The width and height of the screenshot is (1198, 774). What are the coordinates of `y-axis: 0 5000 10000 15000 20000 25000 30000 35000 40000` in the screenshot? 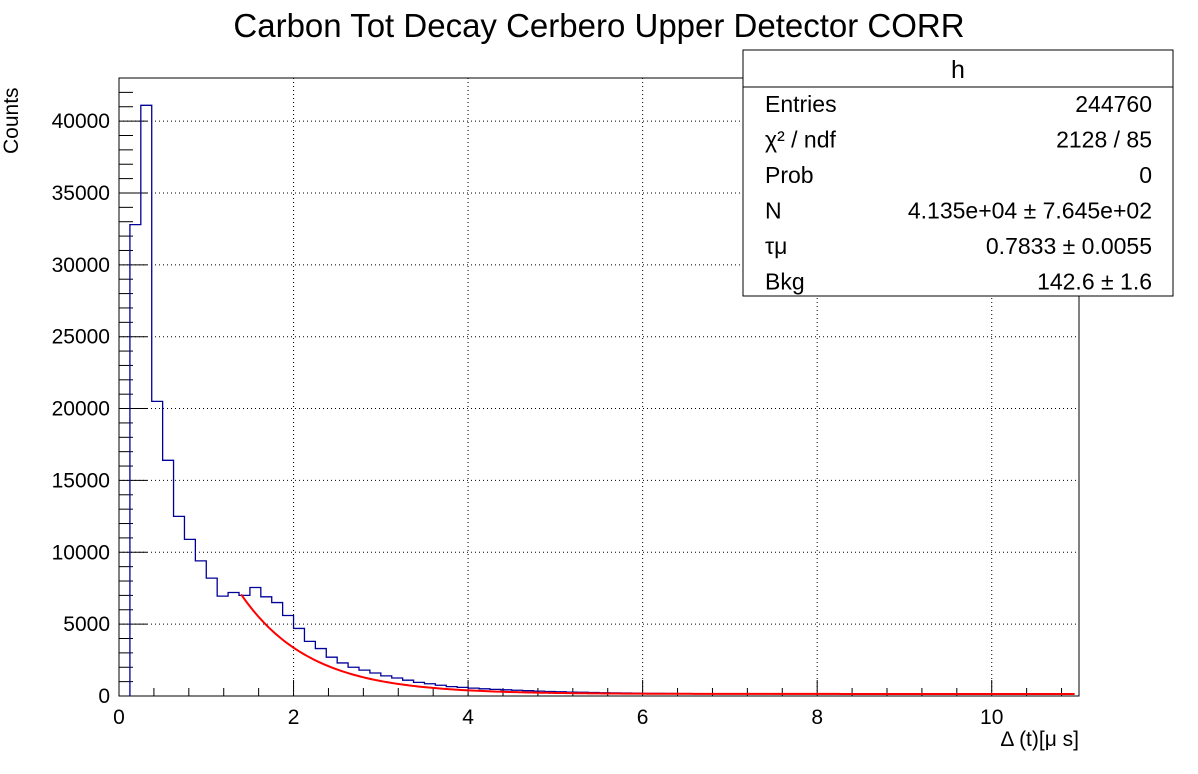 It's located at (99, 399).